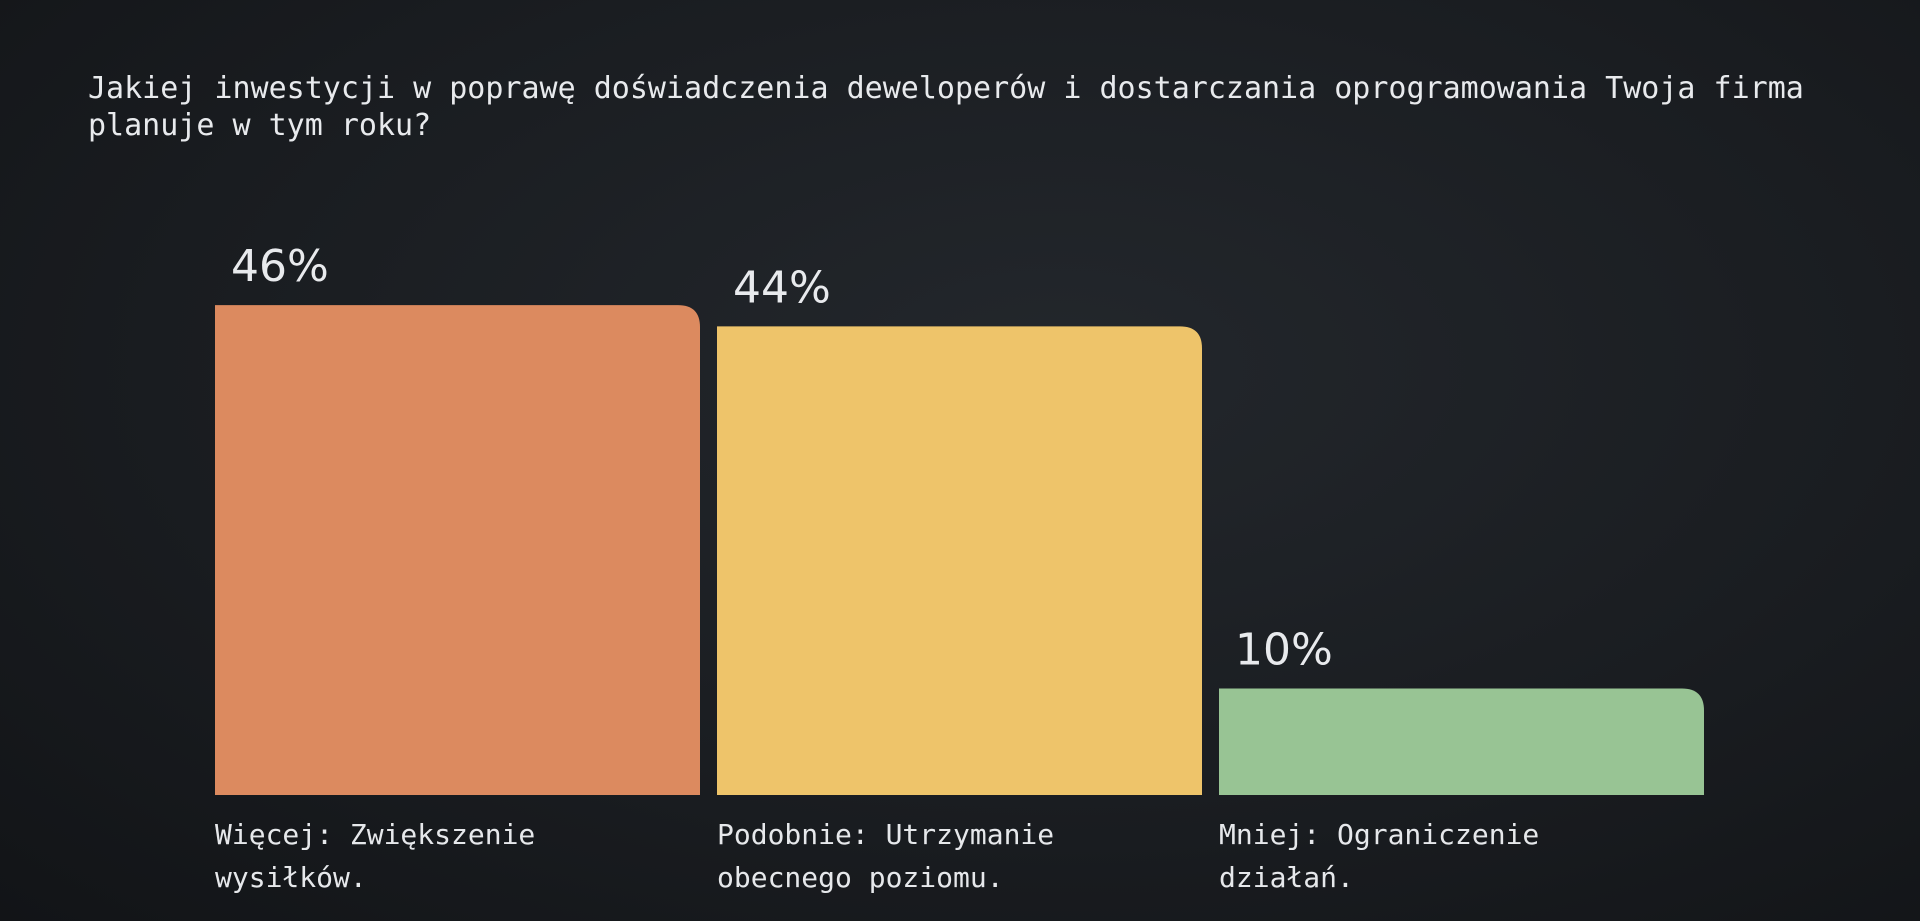  What do you see at coordinates (1461, 741) in the screenshot?
I see `bar-mniej` at bounding box center [1461, 741].